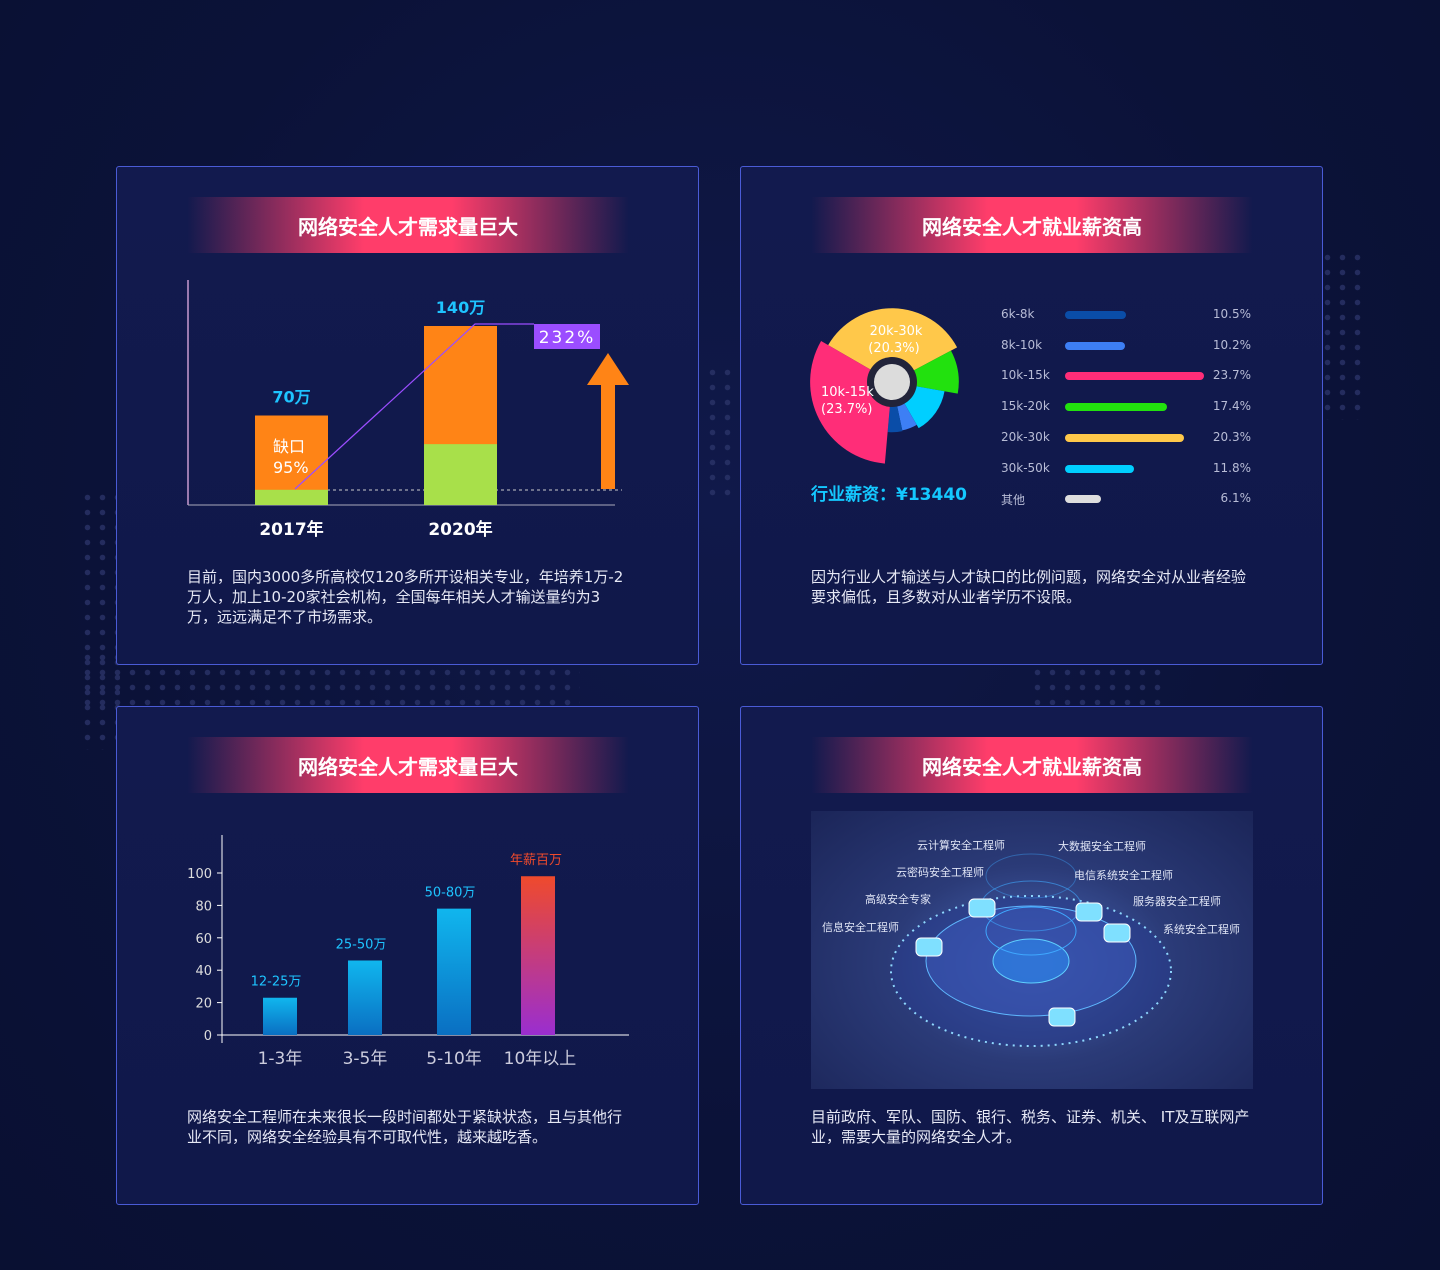 This screenshot has width=1440, height=1270. What do you see at coordinates (1018, 314) in the screenshot?
I see `legend-label: 6k-8k` at bounding box center [1018, 314].